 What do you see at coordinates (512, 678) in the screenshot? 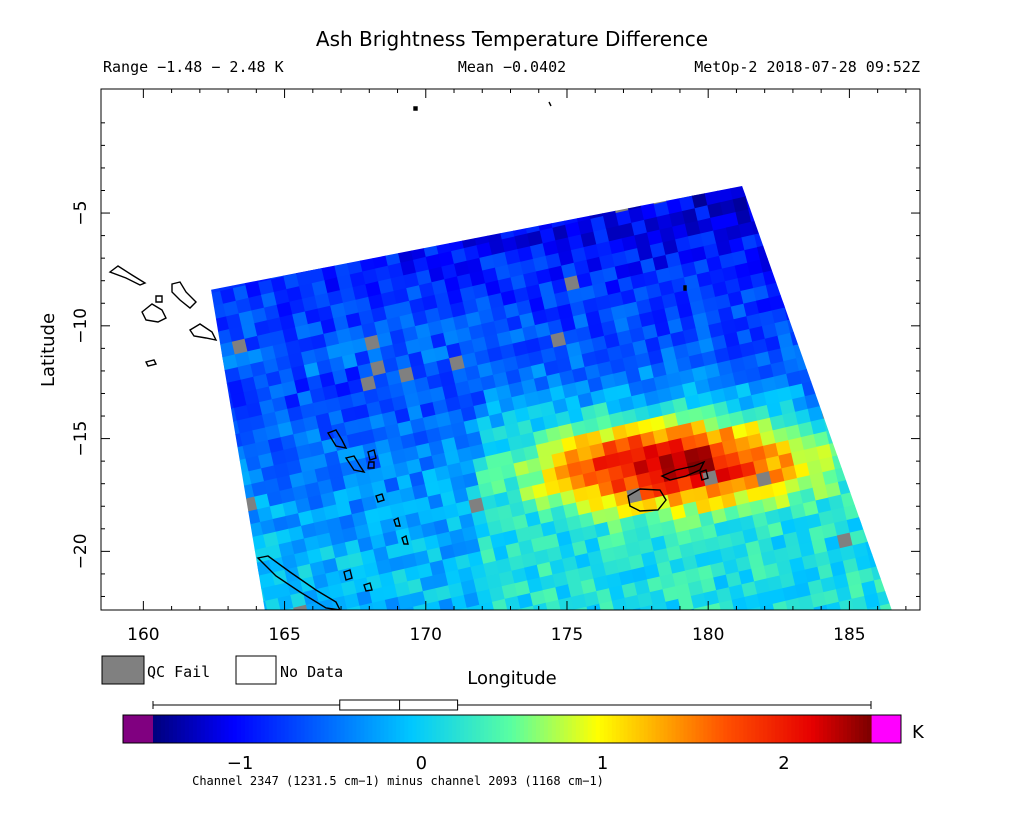
I see `x-axis-label: Longitude` at bounding box center [512, 678].